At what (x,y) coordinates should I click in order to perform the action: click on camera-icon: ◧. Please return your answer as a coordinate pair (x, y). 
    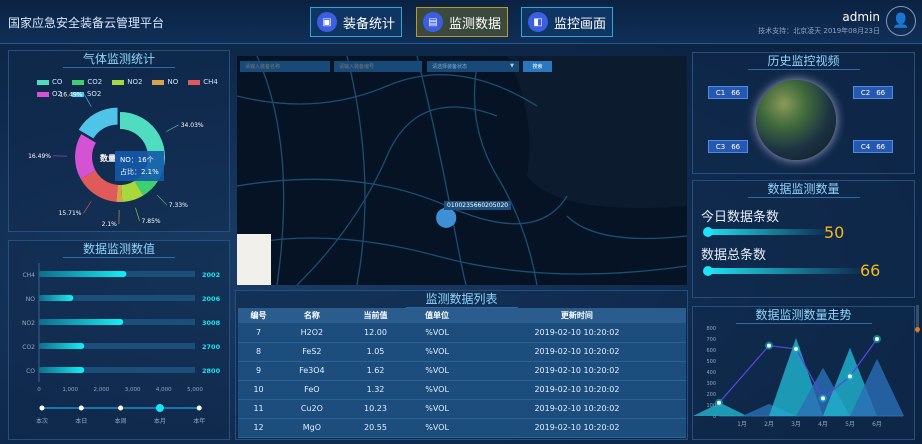
    Looking at the image, I should click on (538, 22).